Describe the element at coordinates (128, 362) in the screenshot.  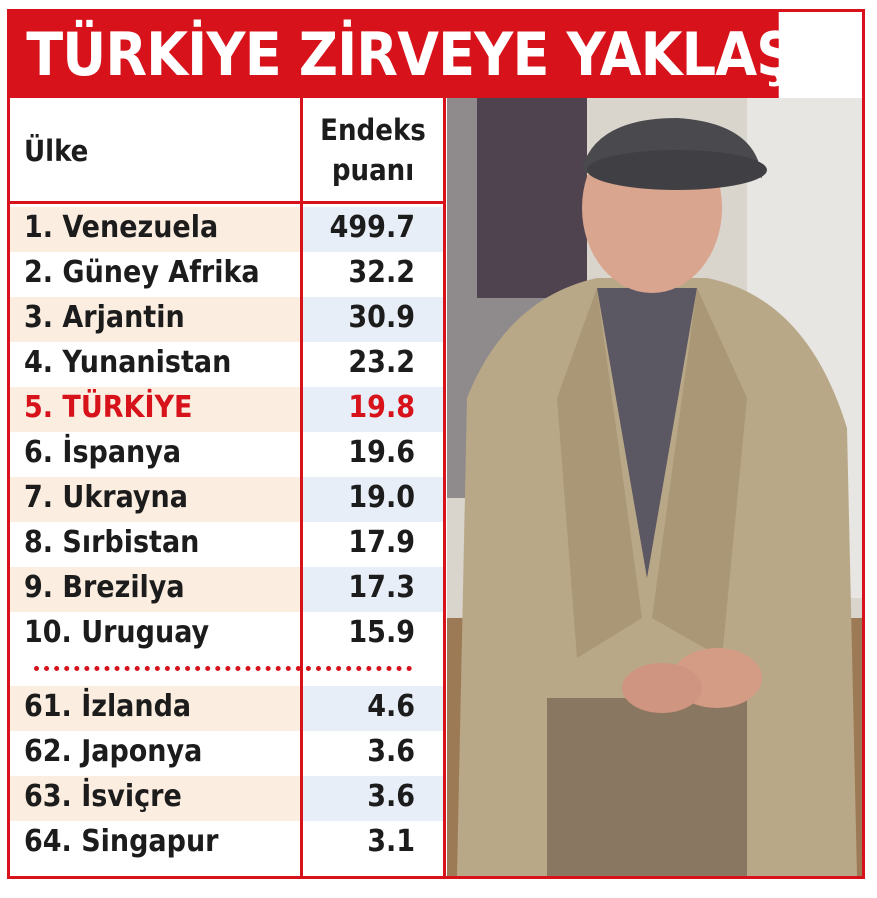
I see `country-name: 4. Yunanistan` at that location.